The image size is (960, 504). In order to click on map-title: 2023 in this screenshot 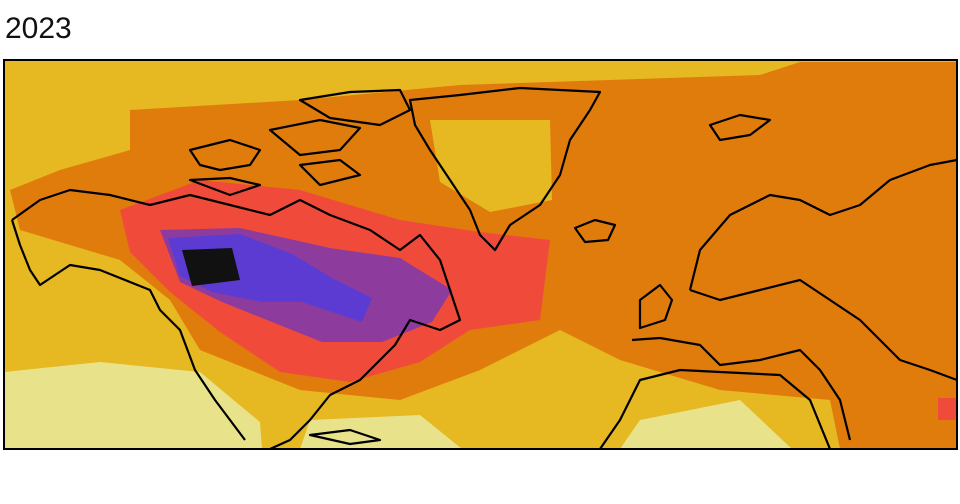, I will do `click(38, 28)`.